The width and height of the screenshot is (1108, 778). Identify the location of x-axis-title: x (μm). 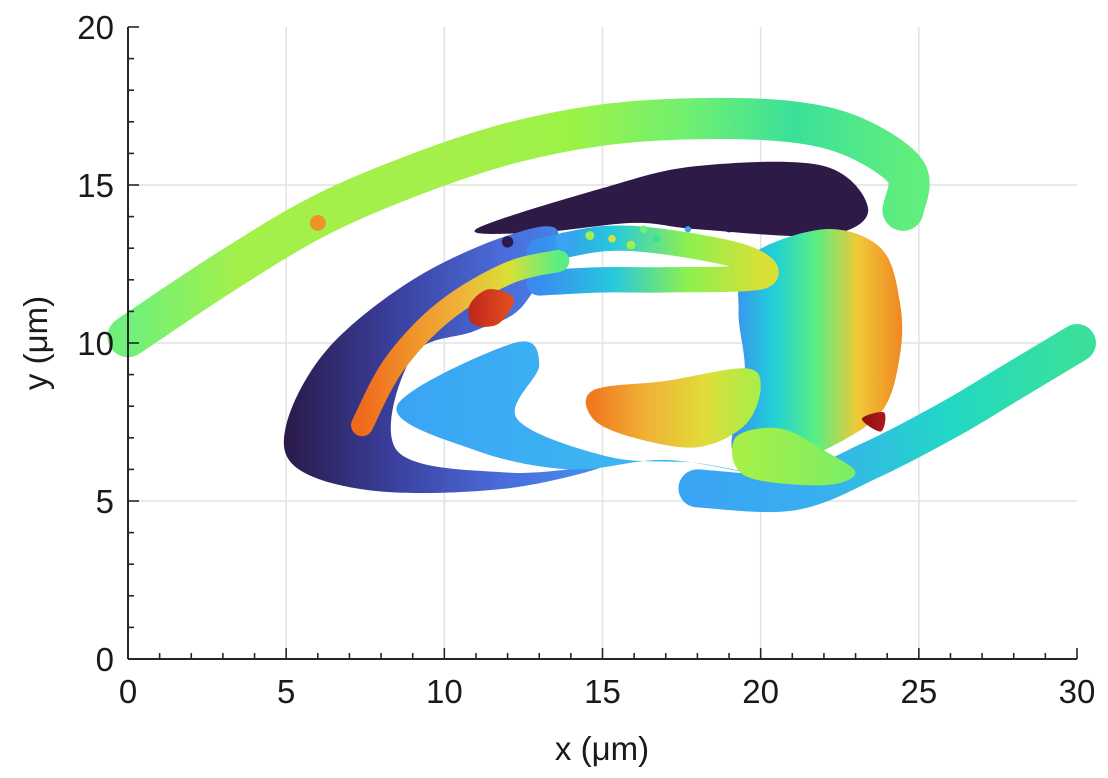
(602, 748).